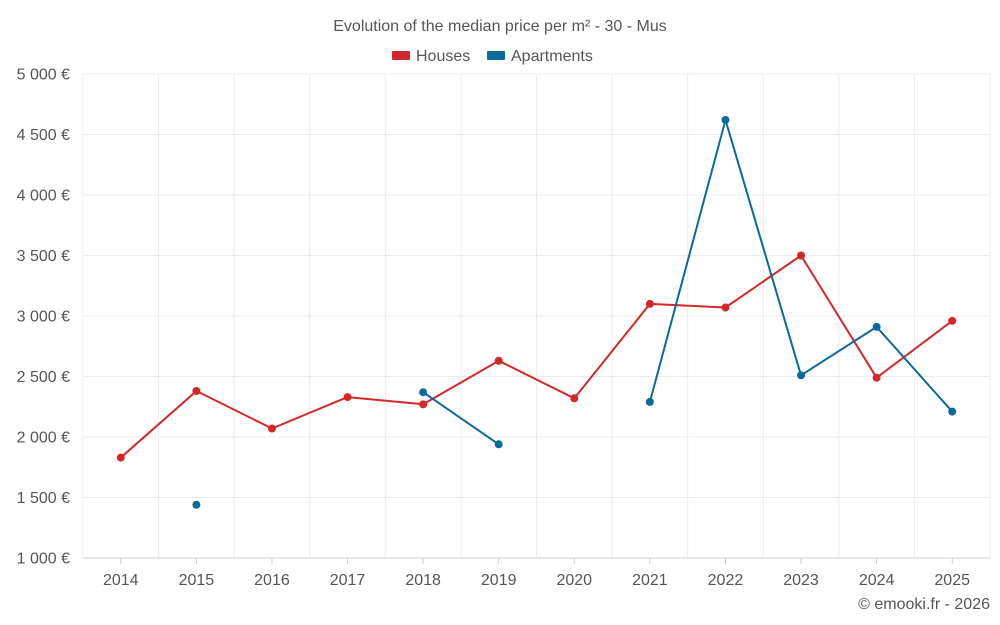 This screenshot has width=1000, height=625. I want to click on x-tick-label: 2019, so click(499, 580).